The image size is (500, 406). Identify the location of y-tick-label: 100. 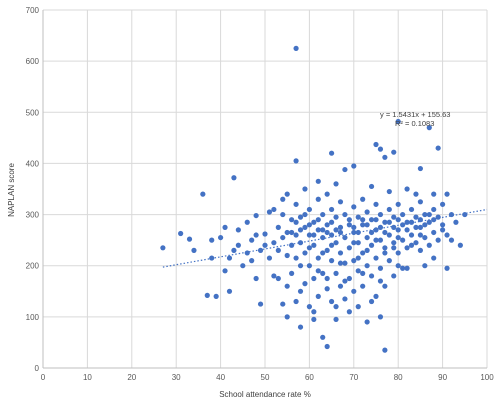
(33, 317).